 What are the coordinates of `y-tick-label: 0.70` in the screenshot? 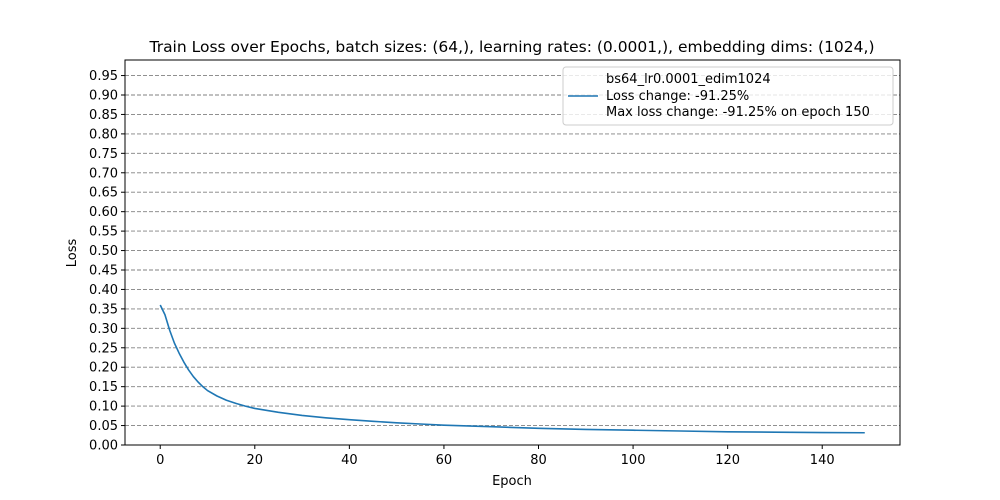 It's located at (103, 173).